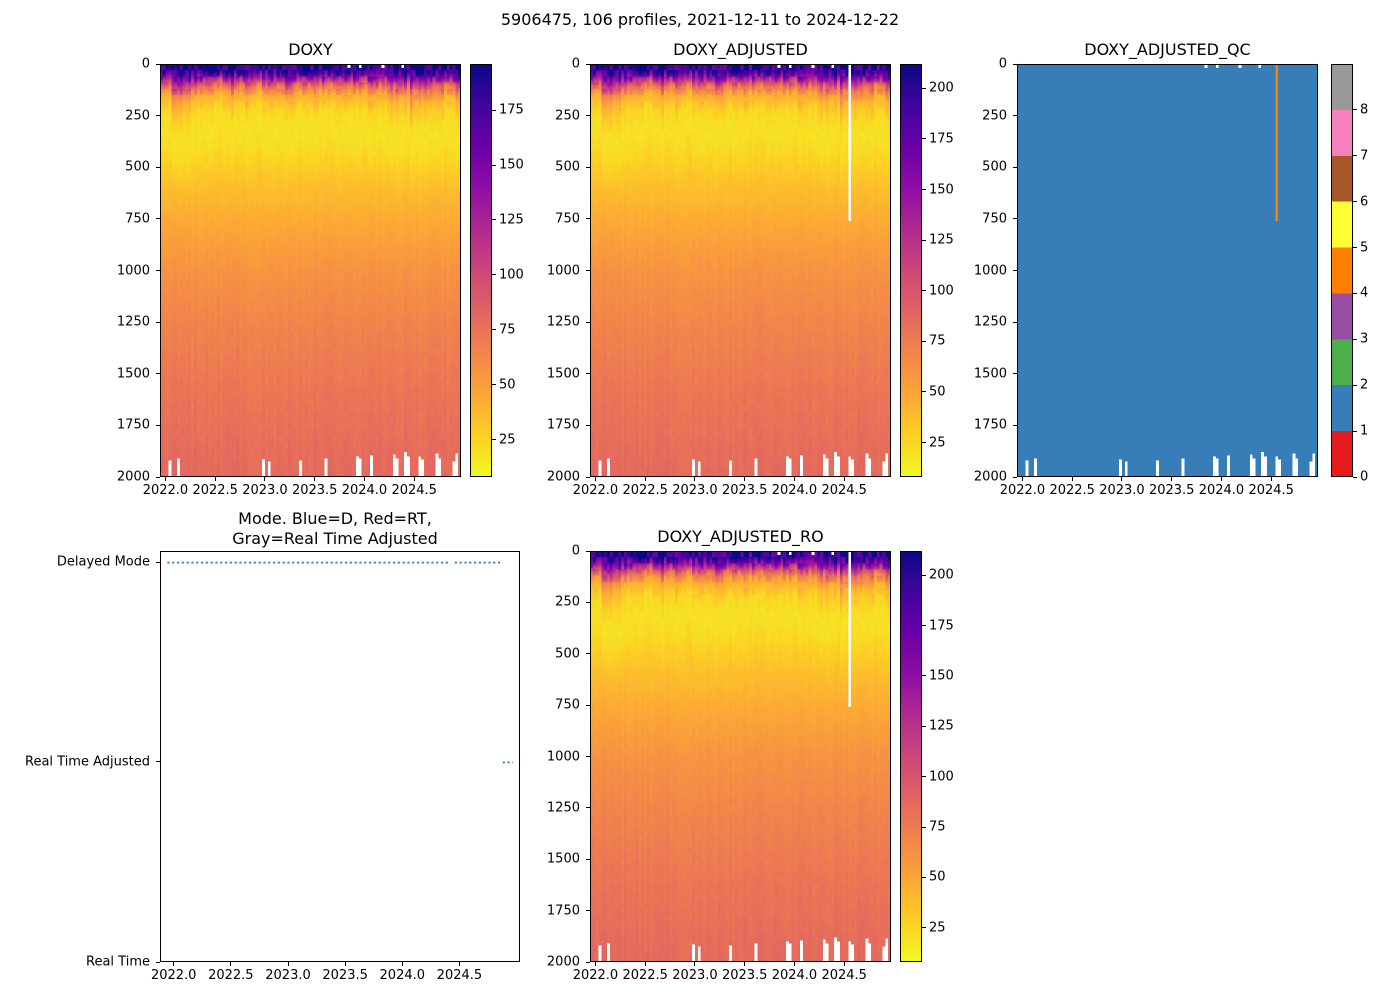  What do you see at coordinates (1364, 248) in the screenshot?
I see `colorbar-tick-label: 5` at bounding box center [1364, 248].